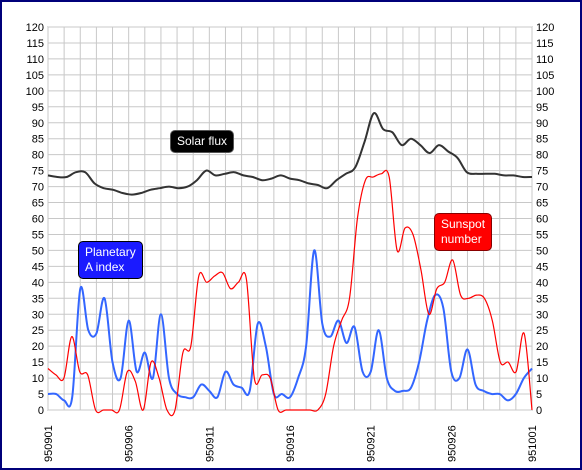 Image resolution: width=582 pixels, height=470 pixels. What do you see at coordinates (38, 363) in the screenshot?
I see `y-tick-label-left: 15` at bounding box center [38, 363].